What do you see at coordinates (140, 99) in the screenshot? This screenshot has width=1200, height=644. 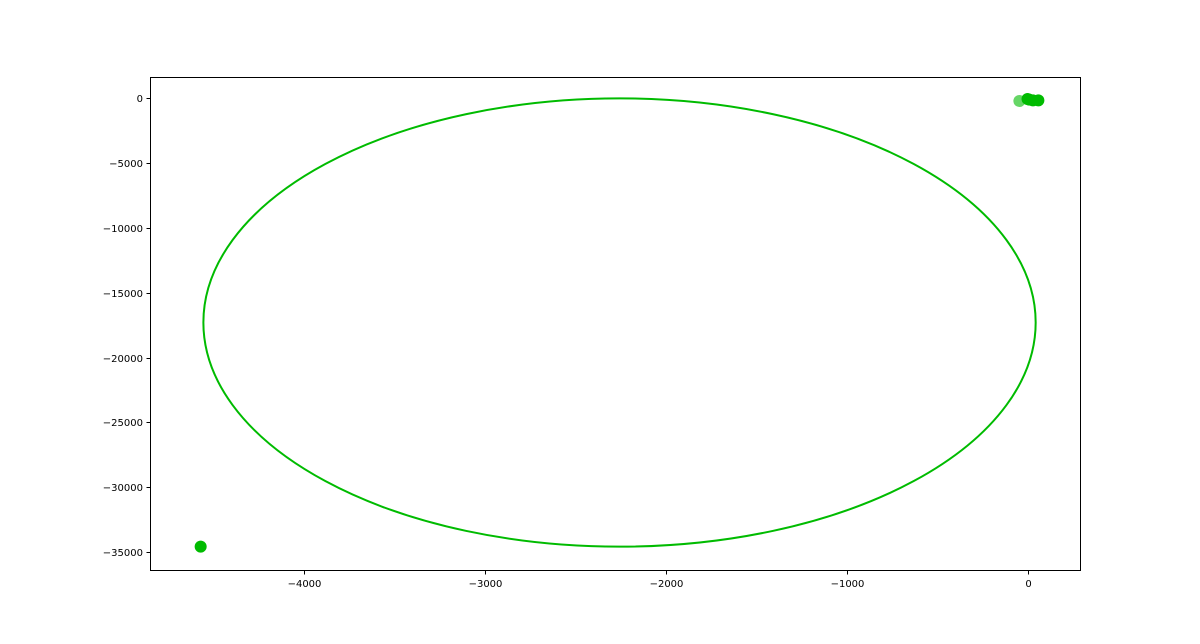 I see `y-tick-label: 0` at bounding box center [140, 99].